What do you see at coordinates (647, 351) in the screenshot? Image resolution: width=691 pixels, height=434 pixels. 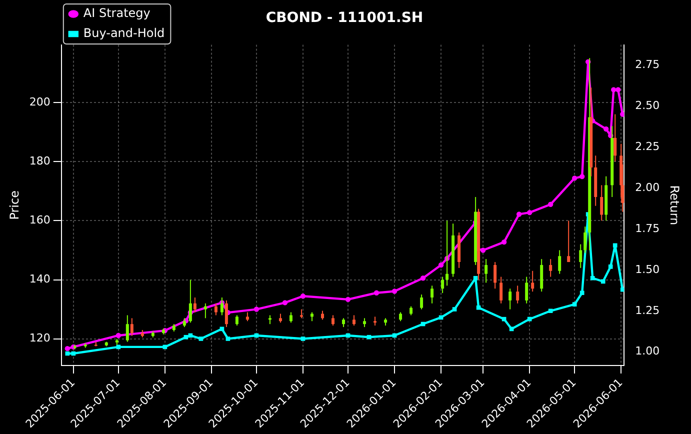 I see `y2-tick-label: 1.00` at bounding box center [647, 351].